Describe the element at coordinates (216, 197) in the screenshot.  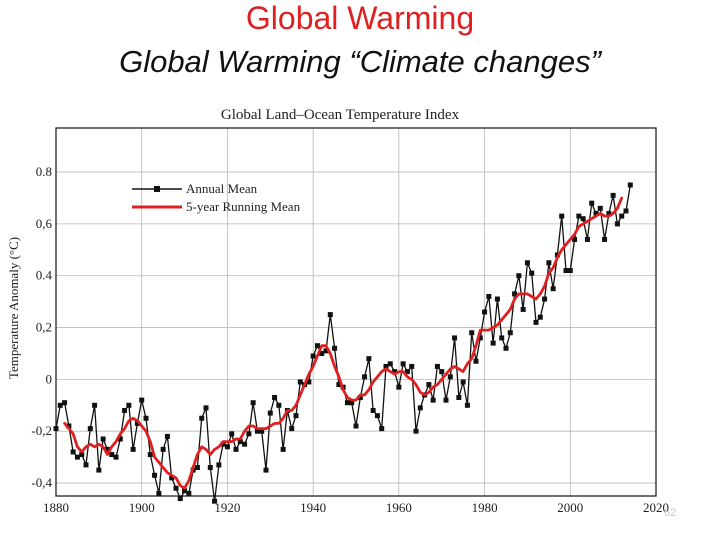
I see `legend: Annual Mean 5-year Running Mean` at that location.